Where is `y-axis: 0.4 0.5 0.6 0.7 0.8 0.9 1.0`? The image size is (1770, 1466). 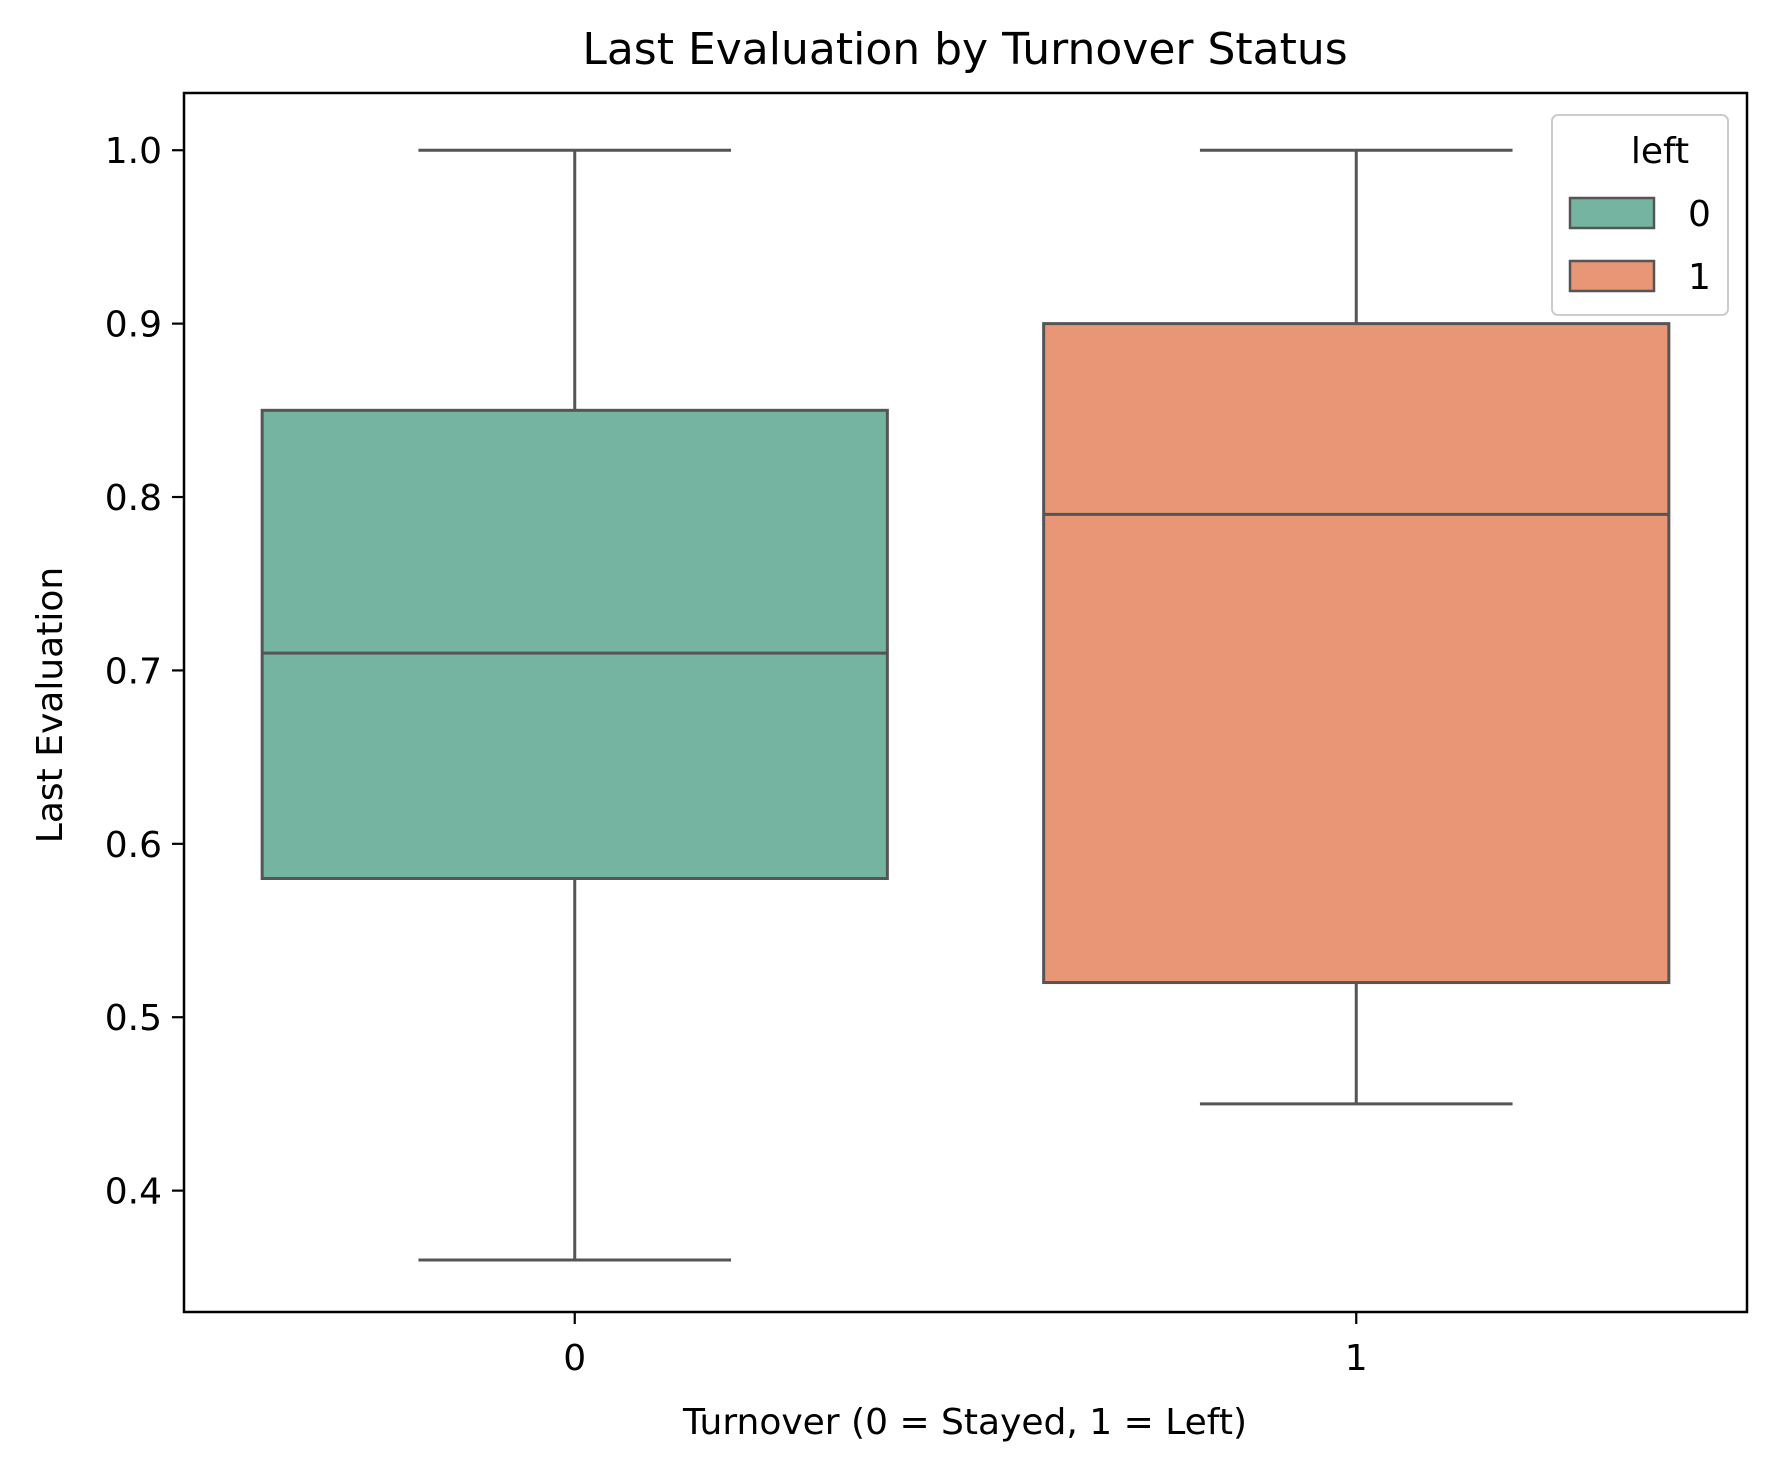
y-axis: 0.4 0.5 0.6 0.7 0.8 0.9 1.0 is located at coordinates (144, 672).